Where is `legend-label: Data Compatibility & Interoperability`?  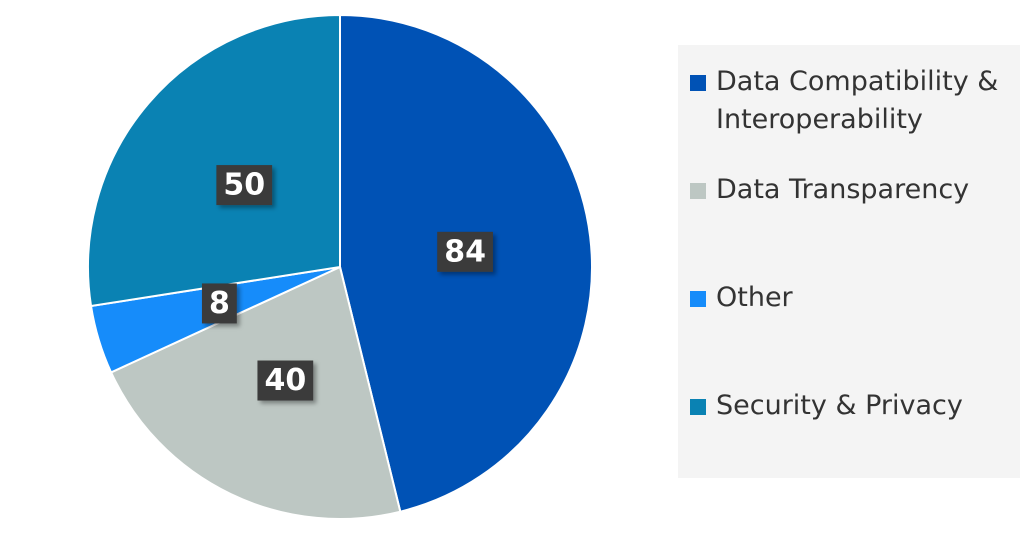 legend-label: Data Compatibility & Interoperability is located at coordinates (857, 100).